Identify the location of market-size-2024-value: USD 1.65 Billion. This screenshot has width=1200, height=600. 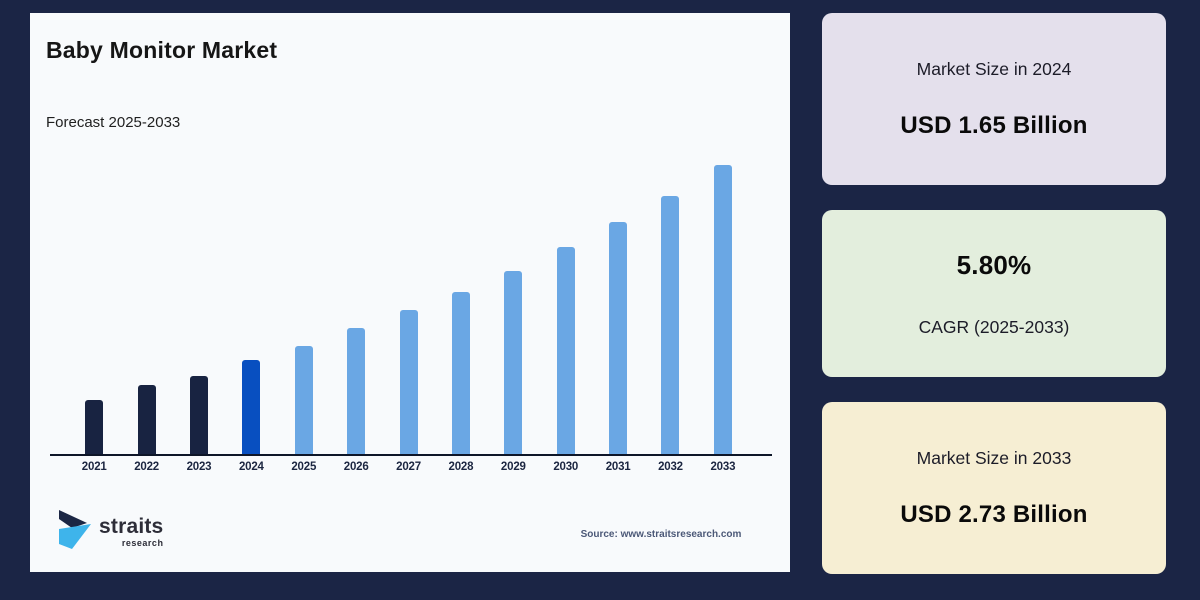
(994, 125).